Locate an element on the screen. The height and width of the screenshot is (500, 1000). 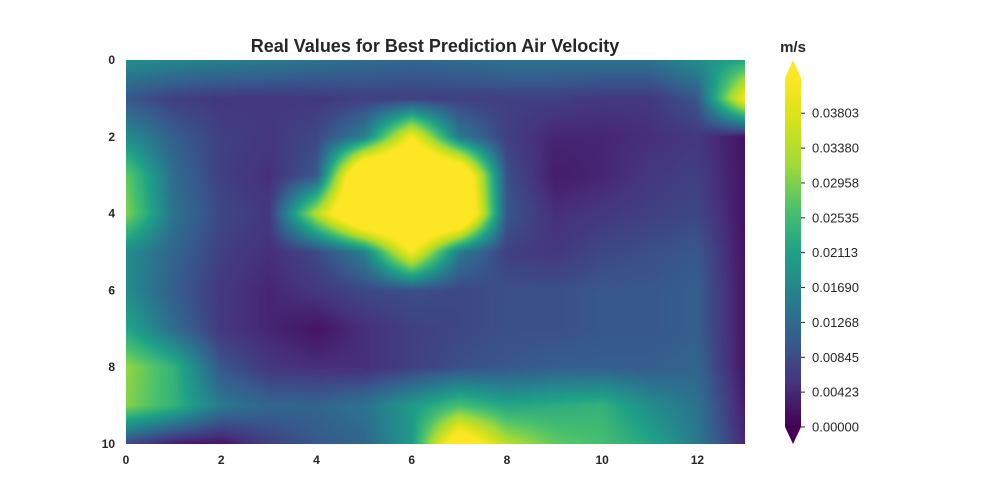
x-tick-label: 6 is located at coordinates (411, 460).